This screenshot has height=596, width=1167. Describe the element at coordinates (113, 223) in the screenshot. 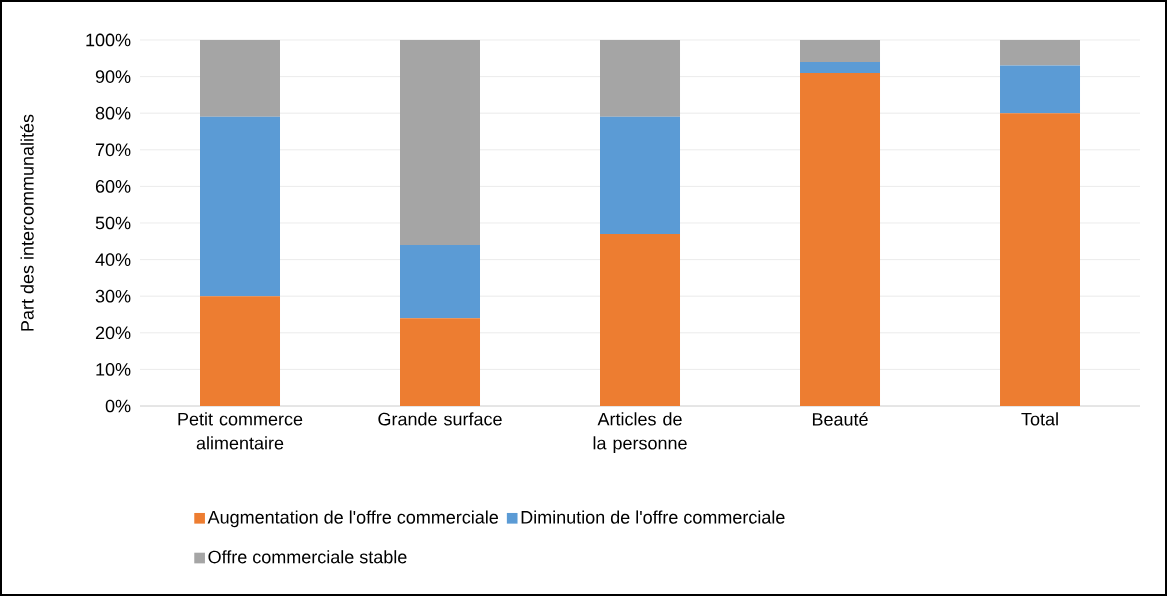

I see `y-tick-label: 50%` at that location.